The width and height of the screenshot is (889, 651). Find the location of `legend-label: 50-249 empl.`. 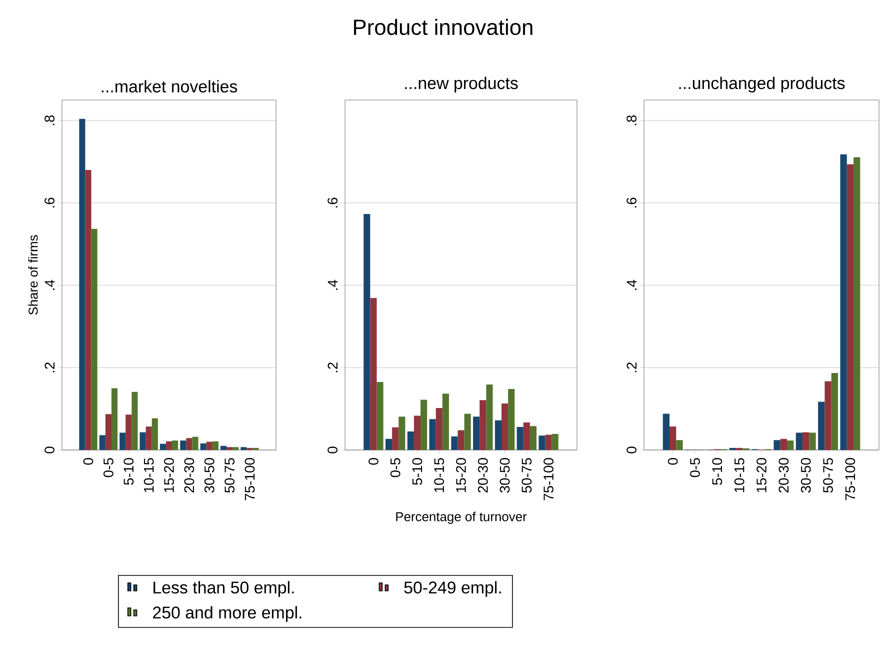

legend-label: 50-249 empl. is located at coordinates (452, 589).